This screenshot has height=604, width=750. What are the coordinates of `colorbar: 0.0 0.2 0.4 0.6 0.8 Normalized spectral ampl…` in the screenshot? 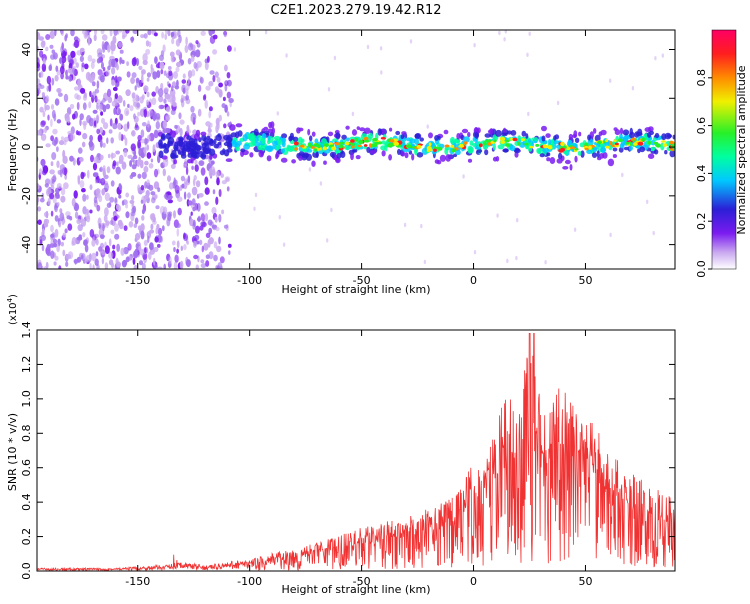 It's located at (721, 153).